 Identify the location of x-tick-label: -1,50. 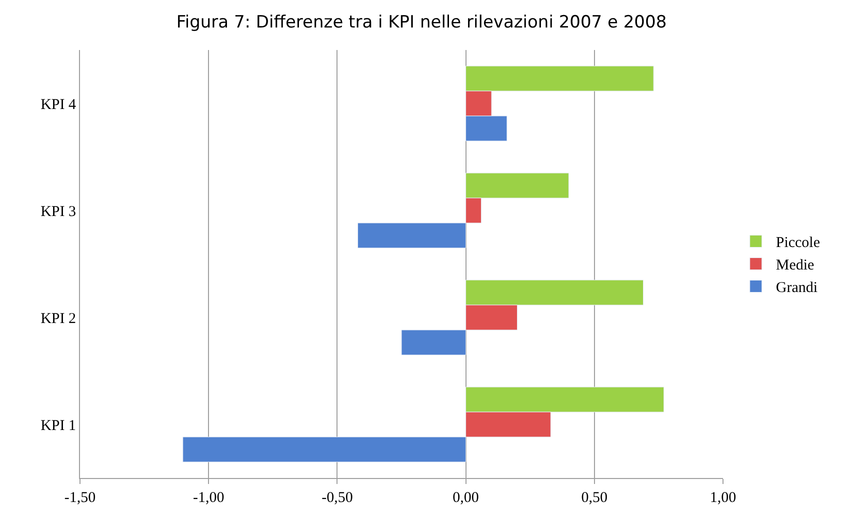
(80, 498).